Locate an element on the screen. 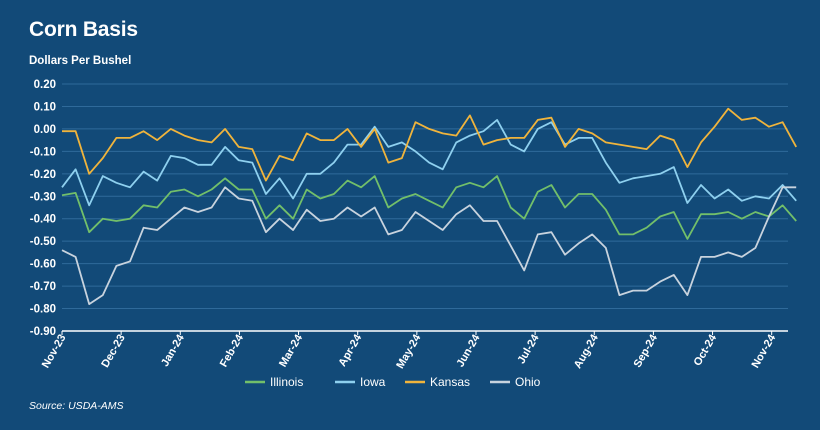  legend-label: Illinois is located at coordinates (286, 382).